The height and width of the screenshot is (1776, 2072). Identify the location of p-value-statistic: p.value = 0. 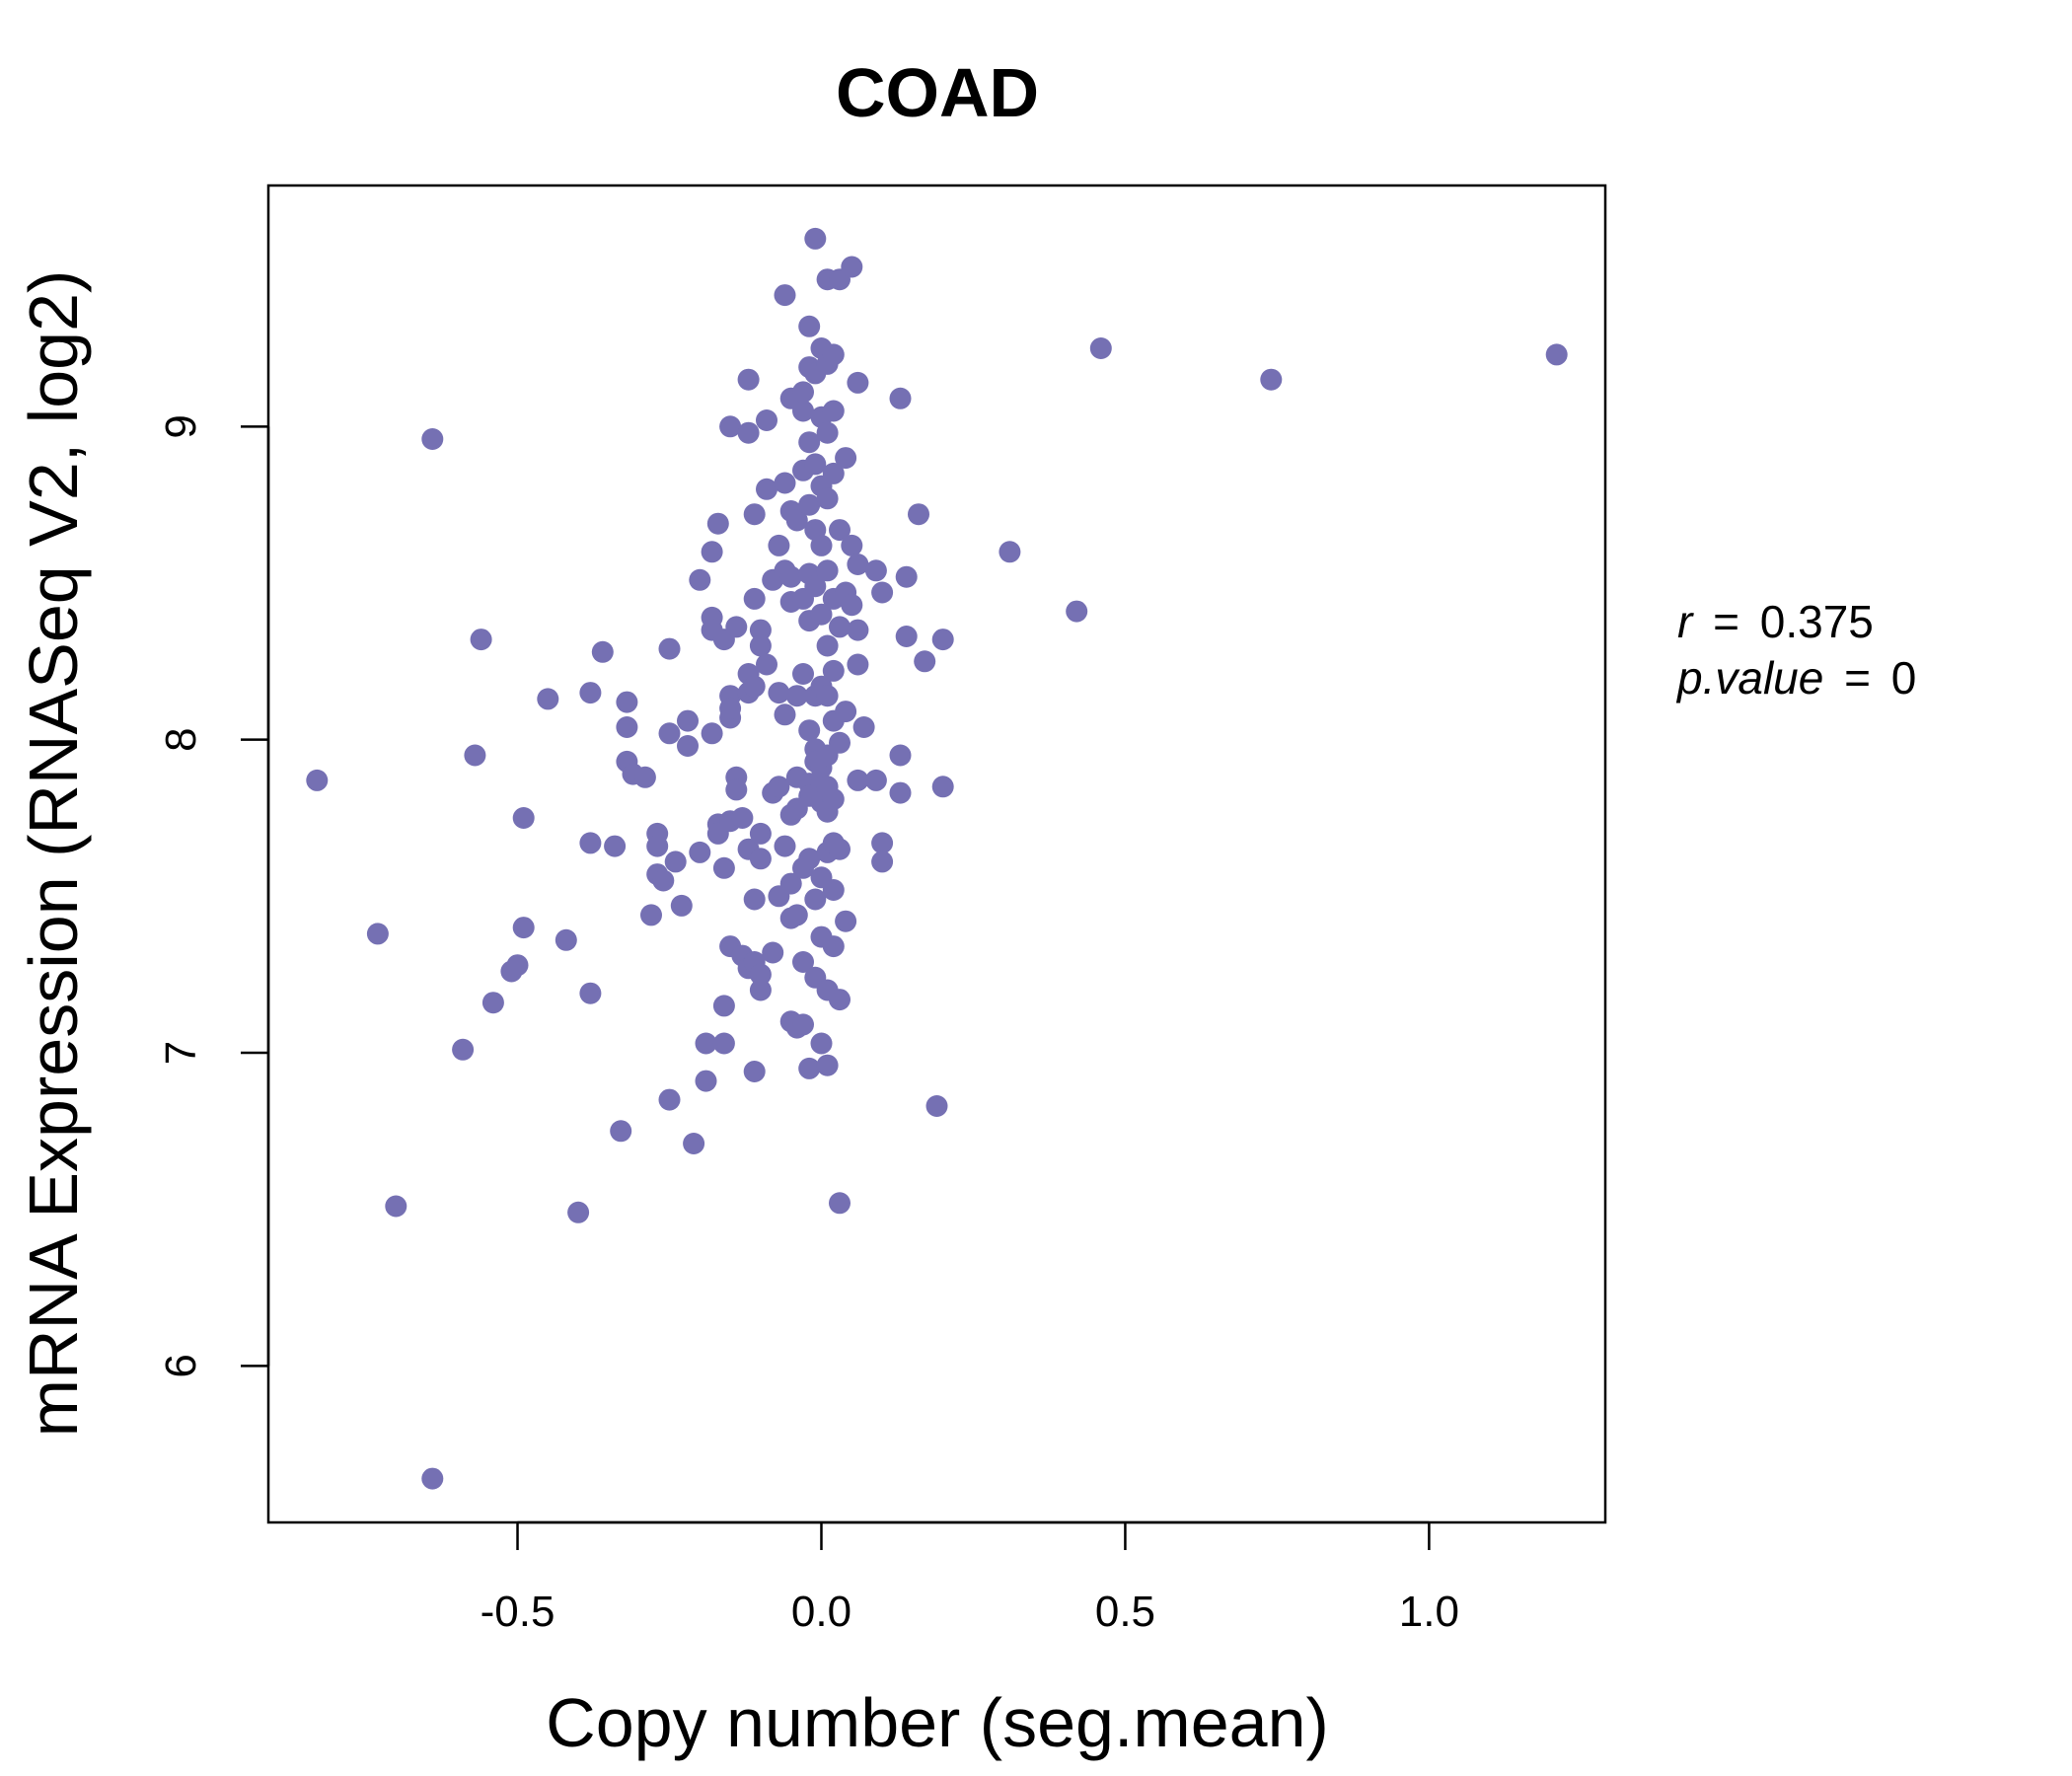
(1796, 677).